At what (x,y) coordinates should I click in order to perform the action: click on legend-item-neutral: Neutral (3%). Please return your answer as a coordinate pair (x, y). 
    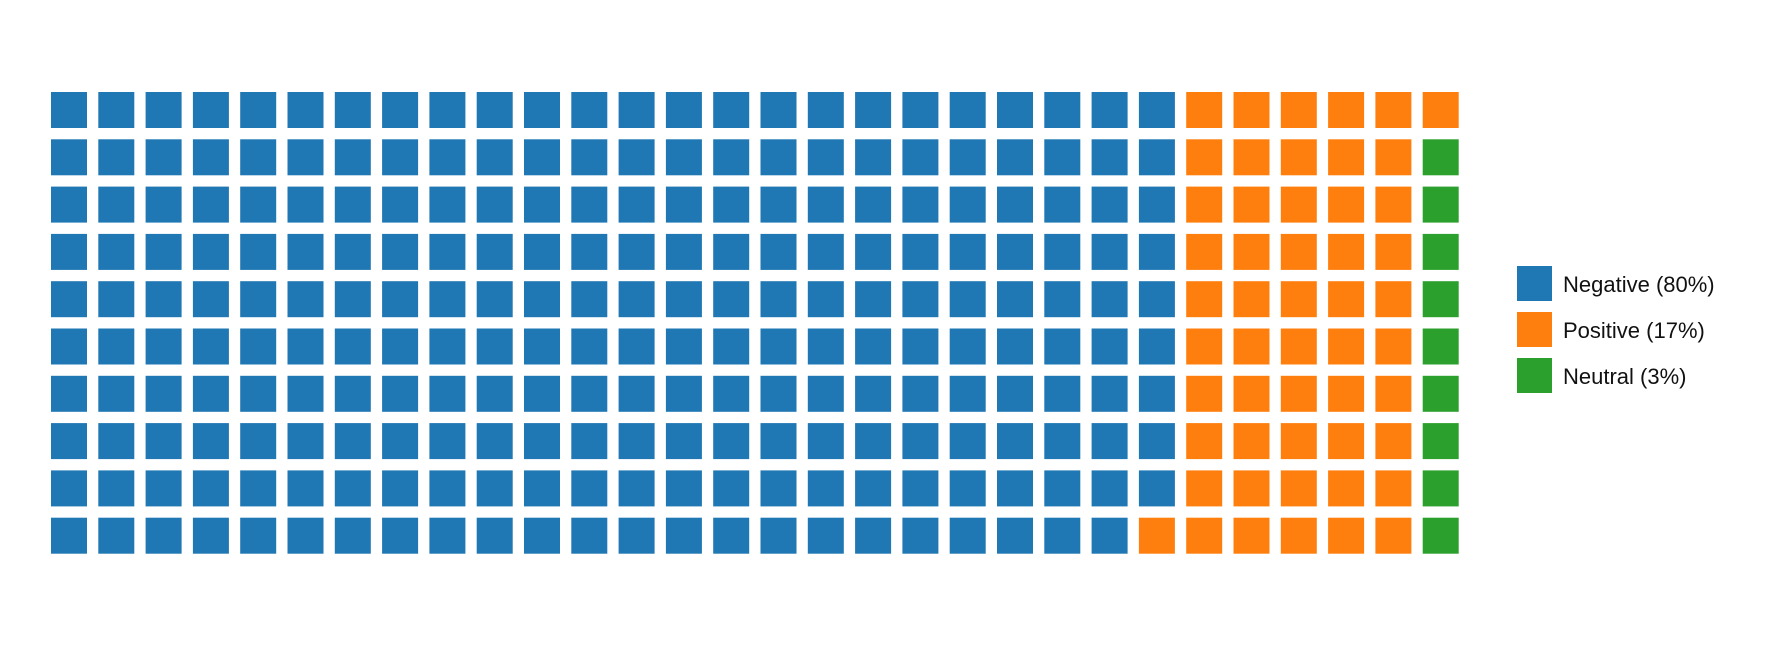
    Looking at the image, I should click on (1601, 375).